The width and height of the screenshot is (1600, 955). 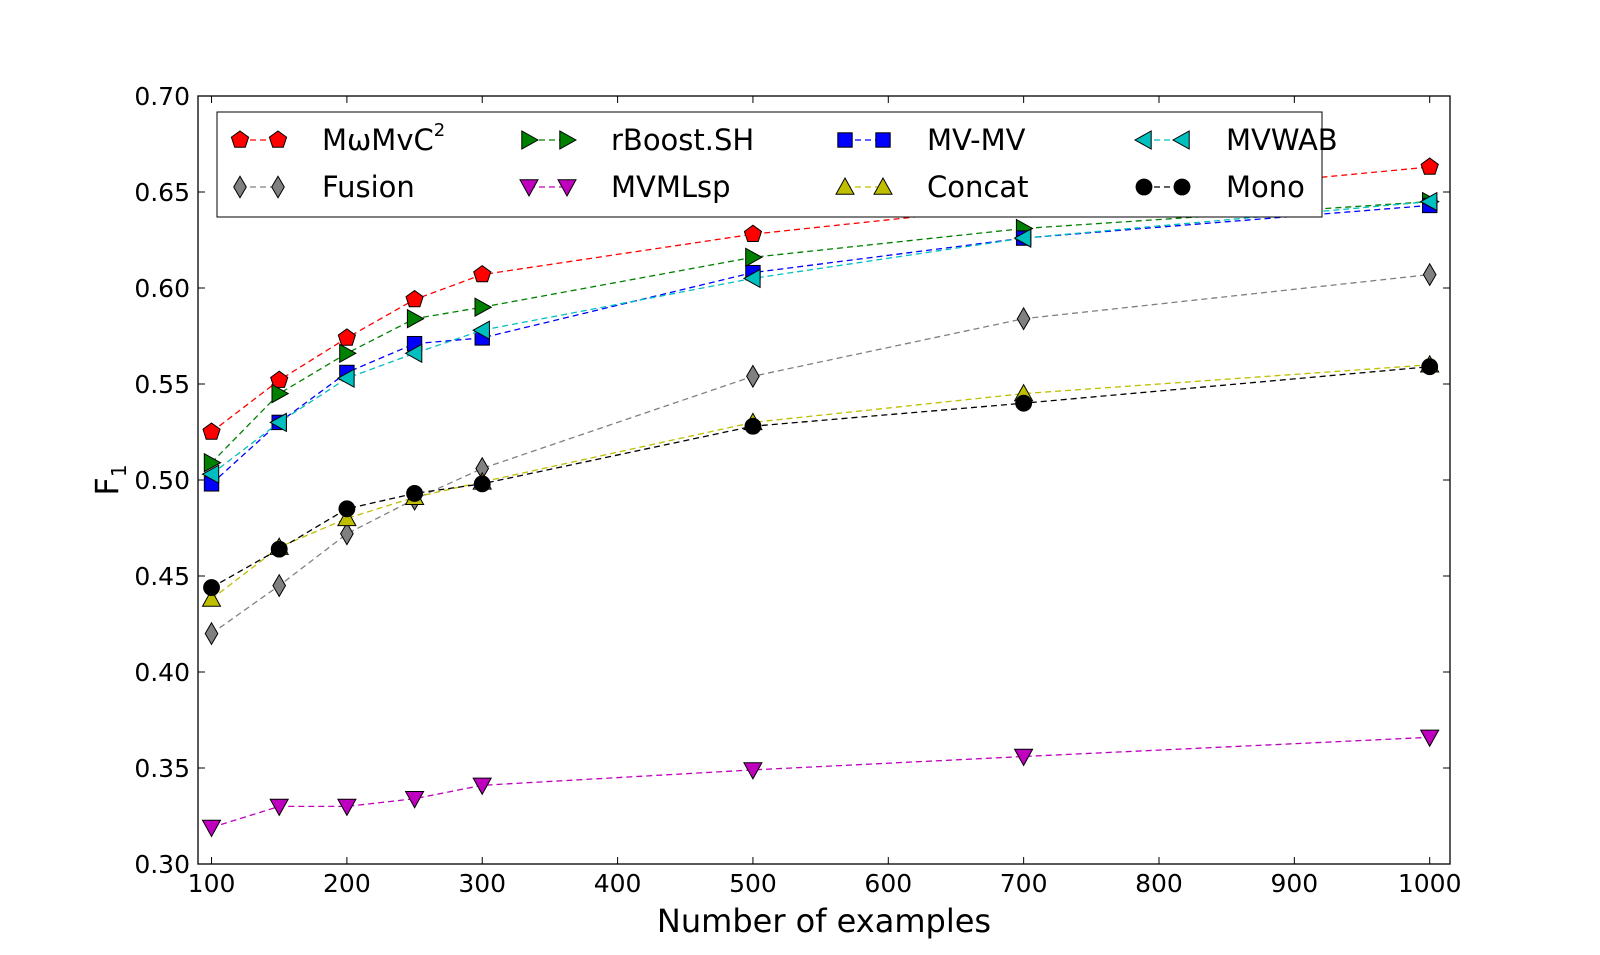 I want to click on y-tick-label-0.50: 0.50, so click(x=162, y=480).